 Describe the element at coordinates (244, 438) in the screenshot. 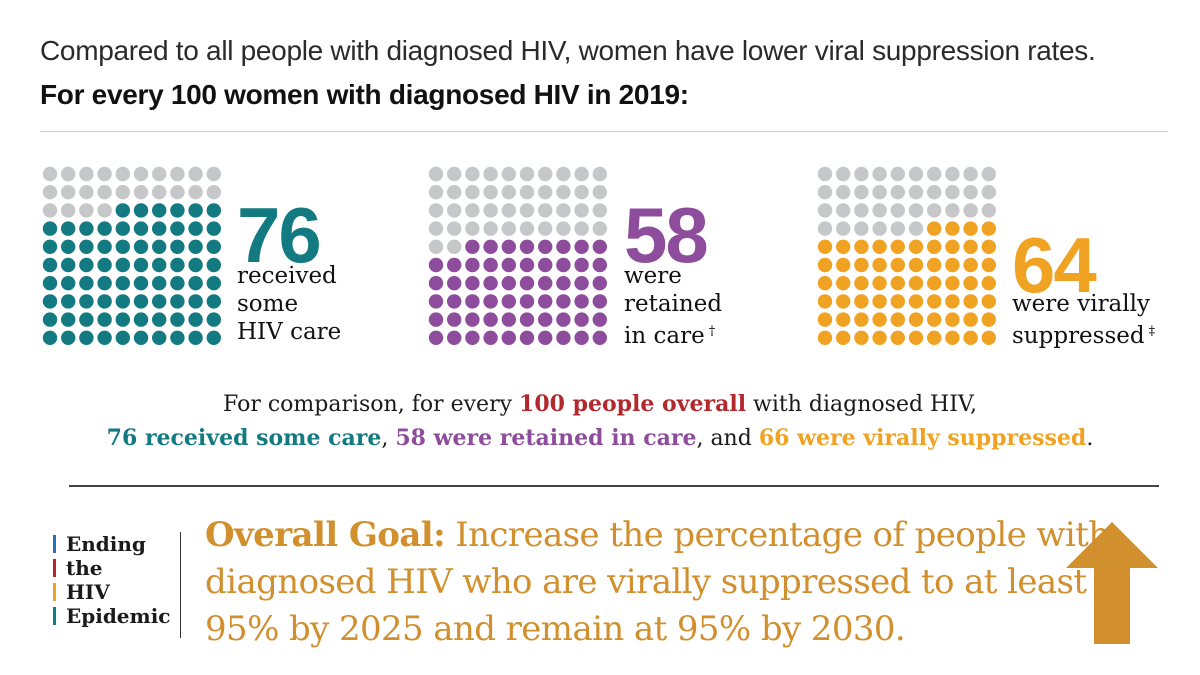

I see `comparison-care: 76 received some care` at that location.